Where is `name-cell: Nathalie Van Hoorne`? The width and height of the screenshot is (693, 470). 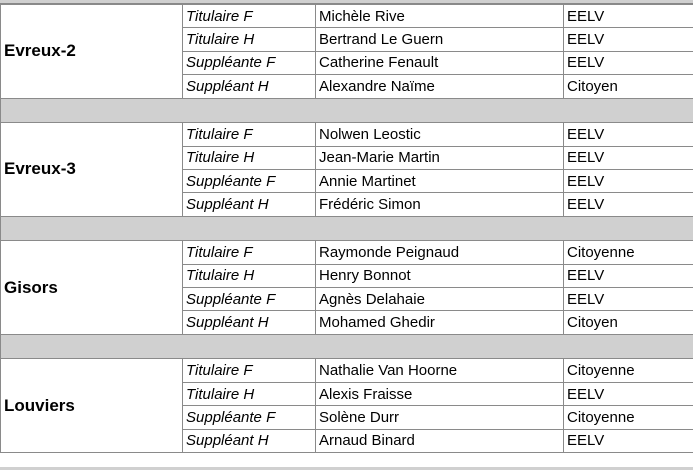
name-cell: Nathalie Van Hoorne is located at coordinates (439, 370).